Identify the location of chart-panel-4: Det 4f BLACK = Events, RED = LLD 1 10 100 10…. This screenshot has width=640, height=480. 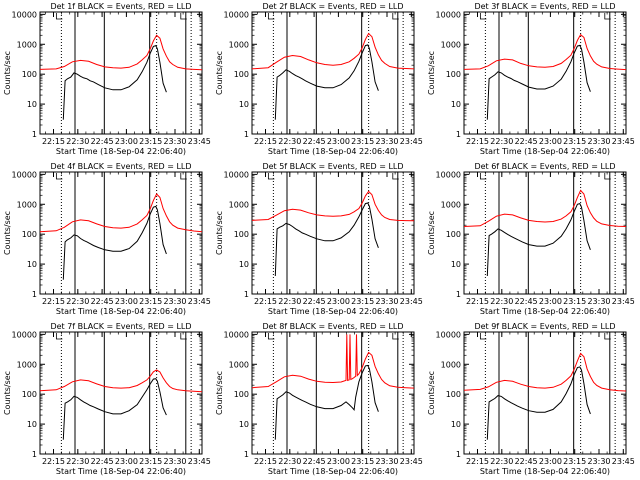
(107, 239).